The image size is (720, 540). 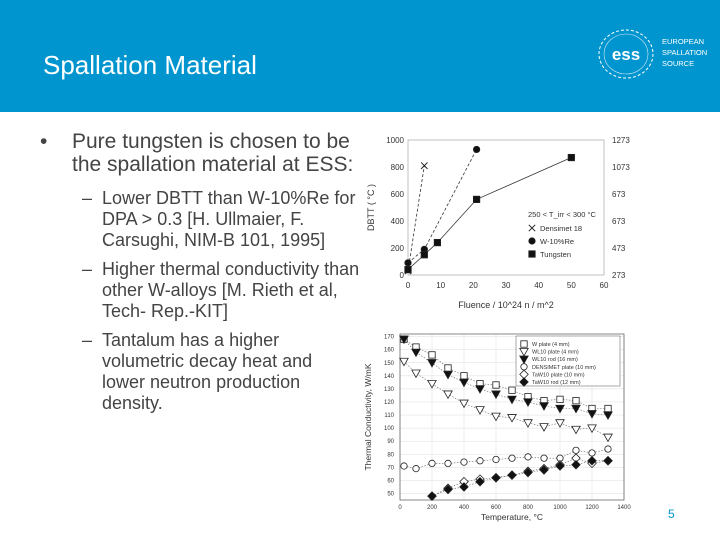 What do you see at coordinates (408, 285) in the screenshot?
I see `x-tick-label: 0` at bounding box center [408, 285].